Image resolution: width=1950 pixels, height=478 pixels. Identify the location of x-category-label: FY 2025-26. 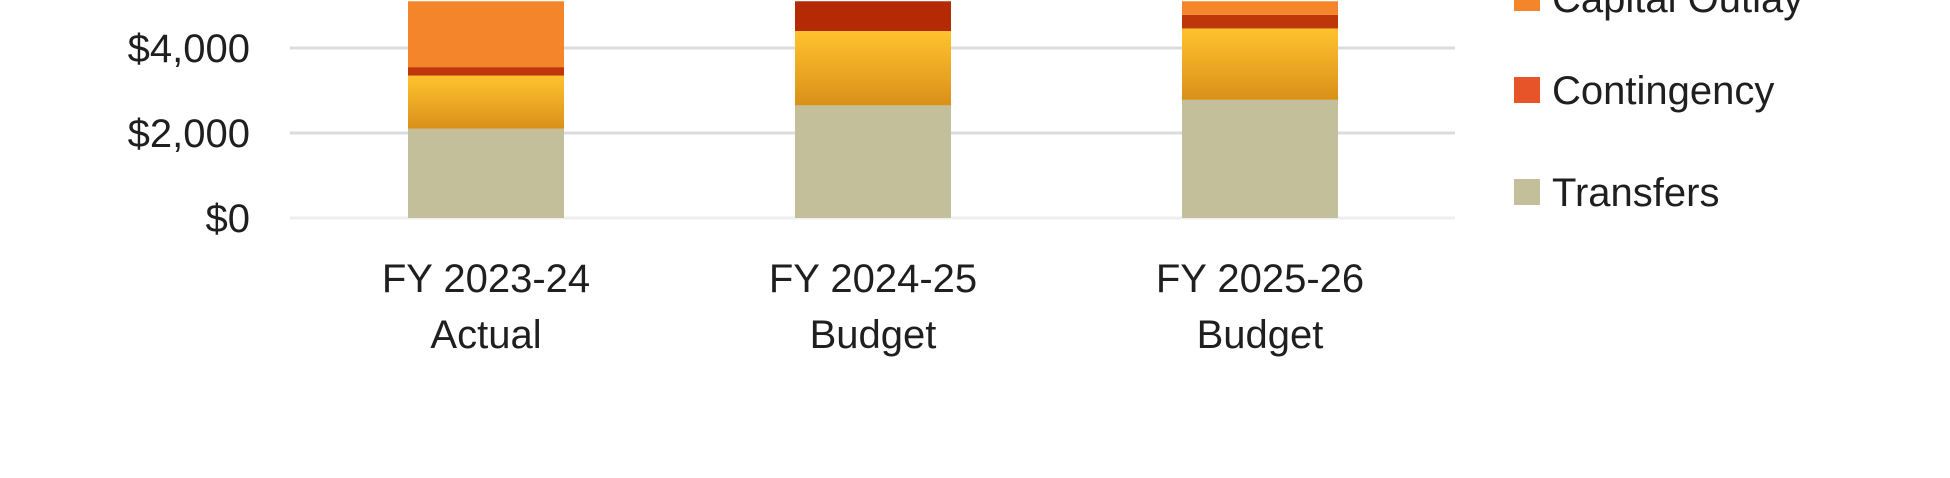
(1260, 279).